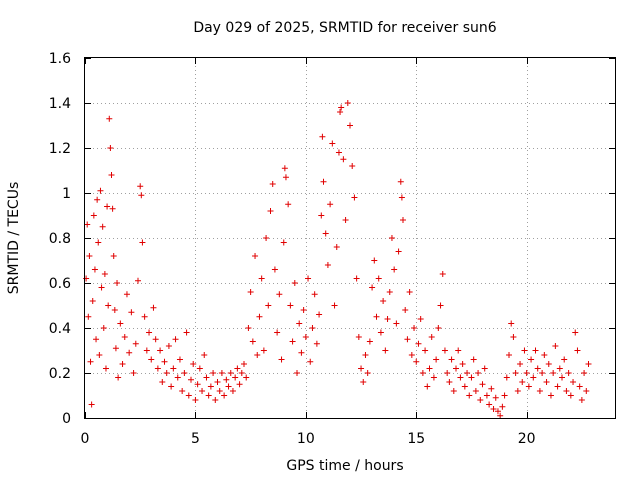 This screenshot has height=480, width=640. What do you see at coordinates (14, 238) in the screenshot?
I see `y-axis-label: SRMTID / TECUs` at bounding box center [14, 238].